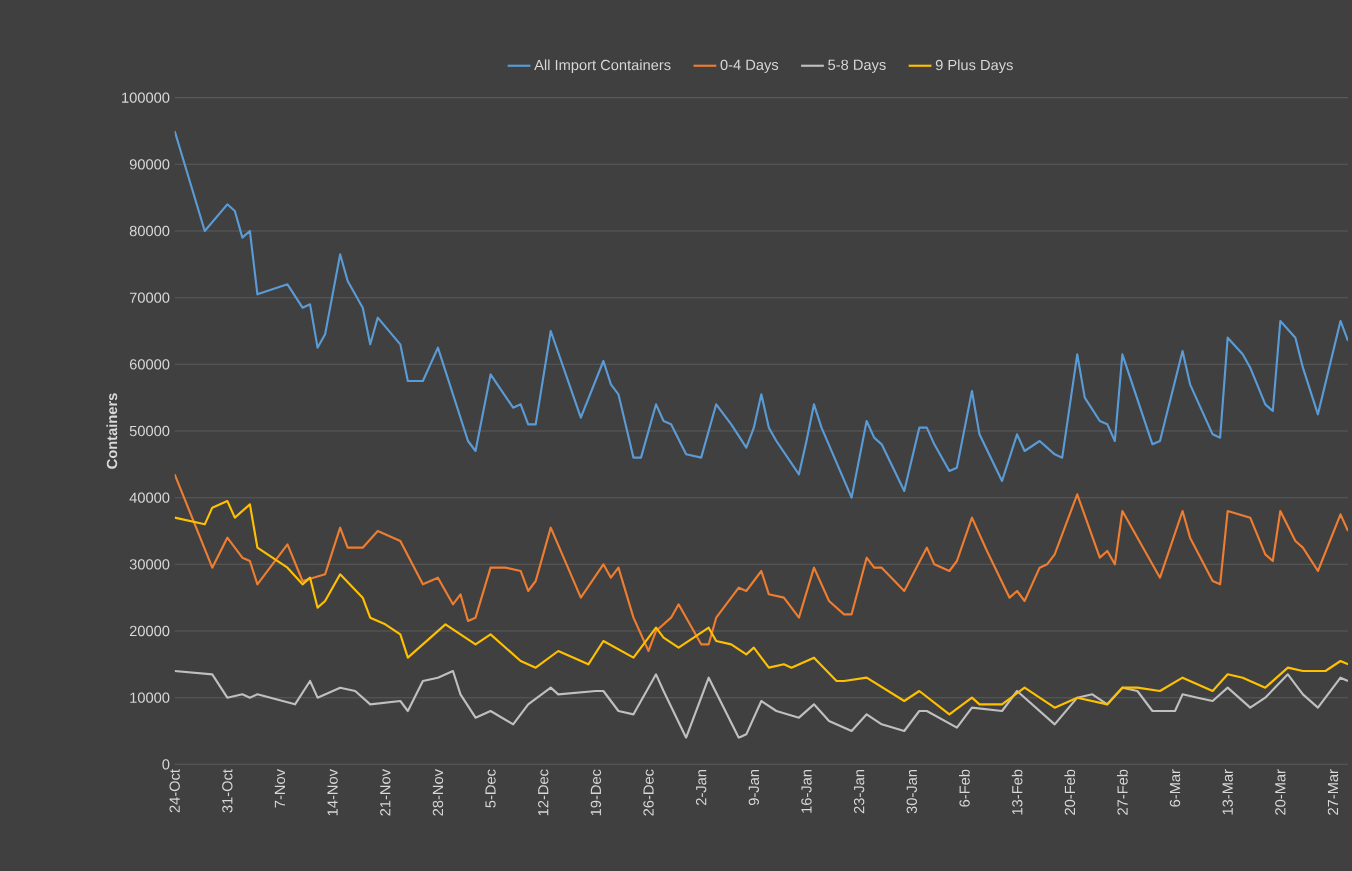 The width and height of the screenshot is (1352, 871). What do you see at coordinates (749, 66) in the screenshot?
I see `legend-label: 0-4 Days` at bounding box center [749, 66].